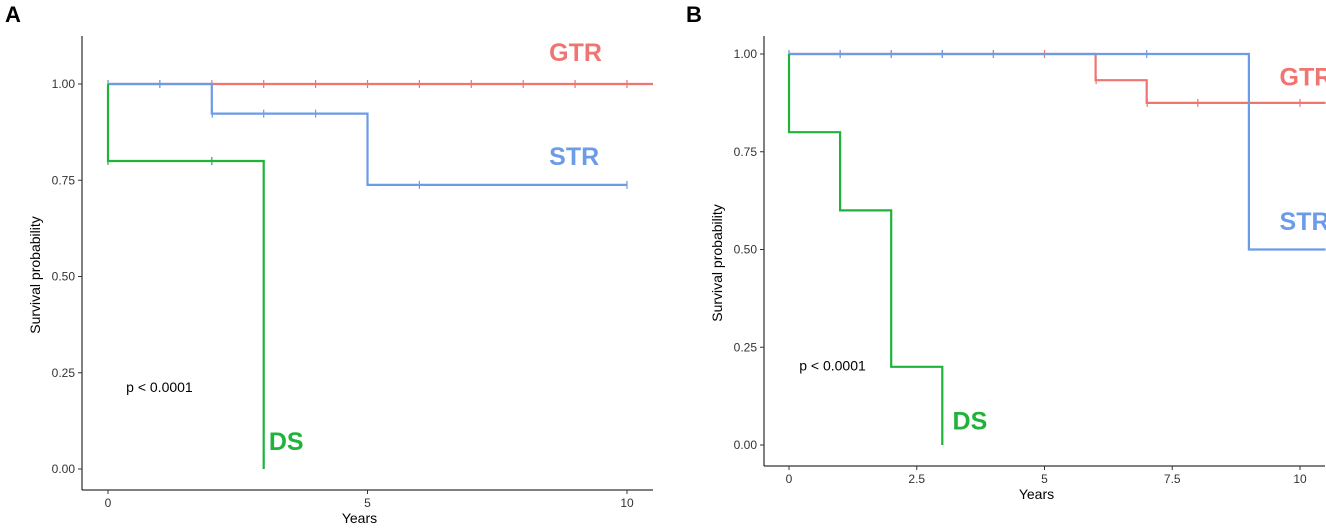  What do you see at coordinates (367, 134) in the screenshot?
I see `survival-curve-str` at bounding box center [367, 134].